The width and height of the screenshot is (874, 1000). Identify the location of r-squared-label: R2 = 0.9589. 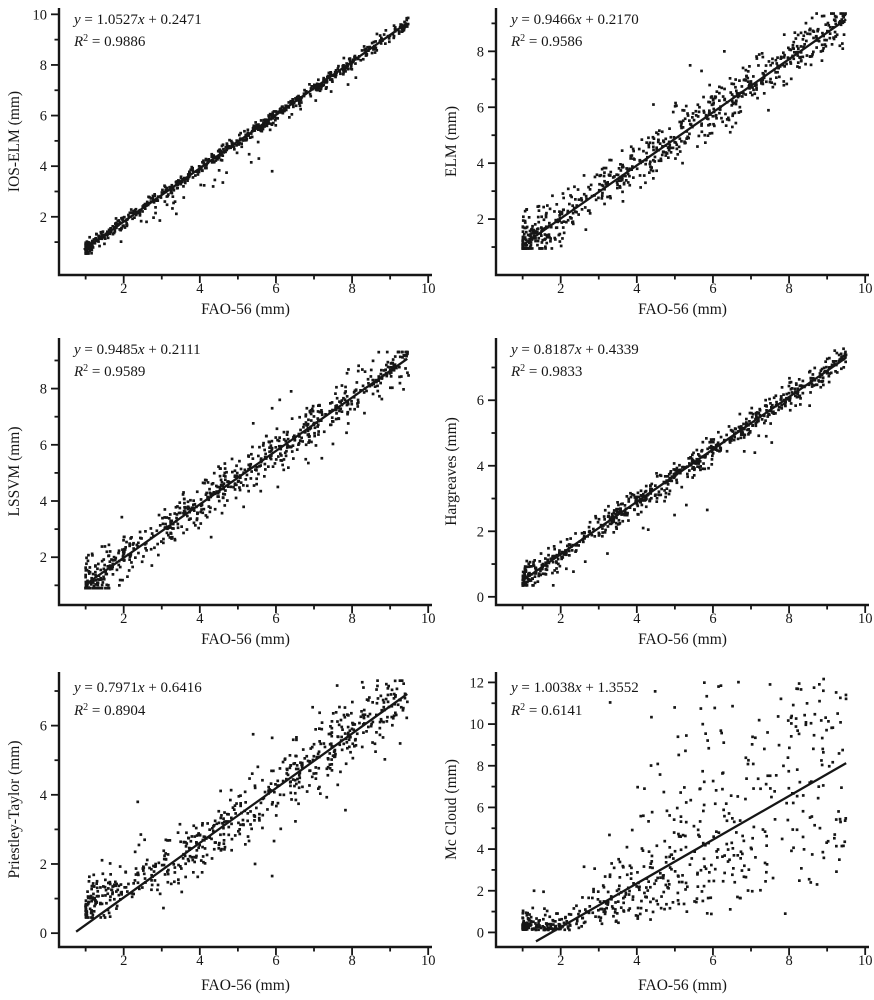
(109, 371).